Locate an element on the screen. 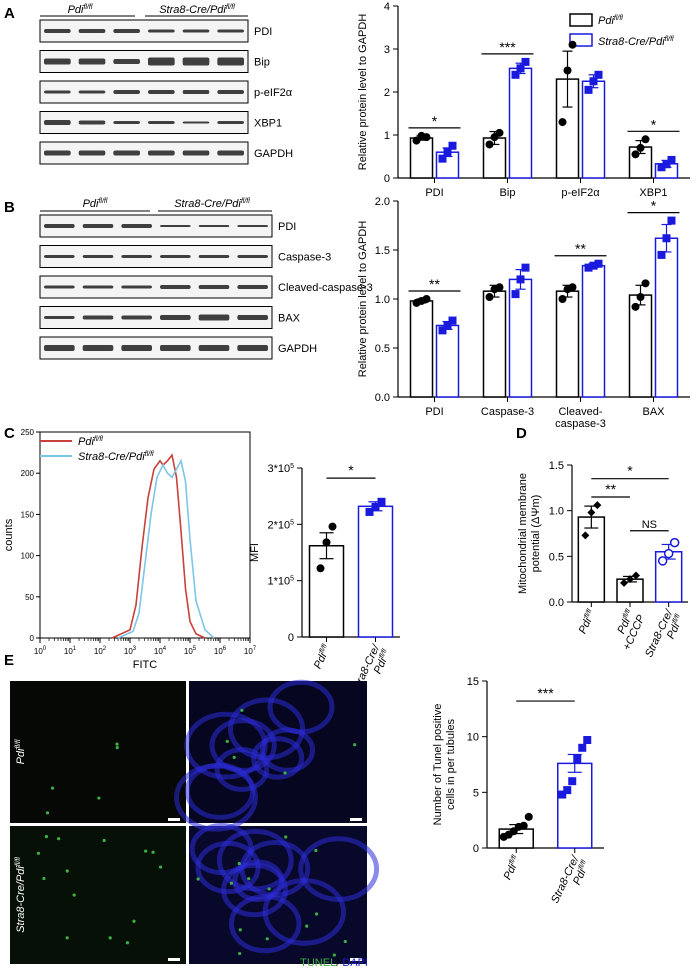  y-tick-label: 50 is located at coordinates (29, 597).